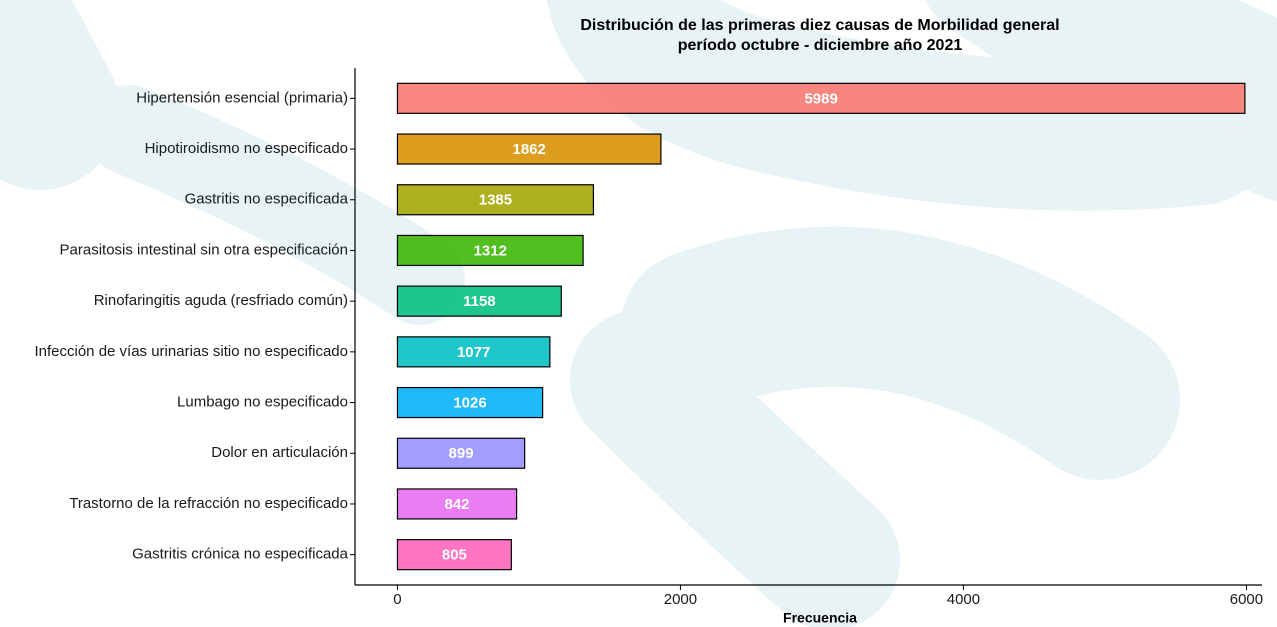 This screenshot has height=627, width=1277. I want to click on value-label: 1385, so click(495, 200).